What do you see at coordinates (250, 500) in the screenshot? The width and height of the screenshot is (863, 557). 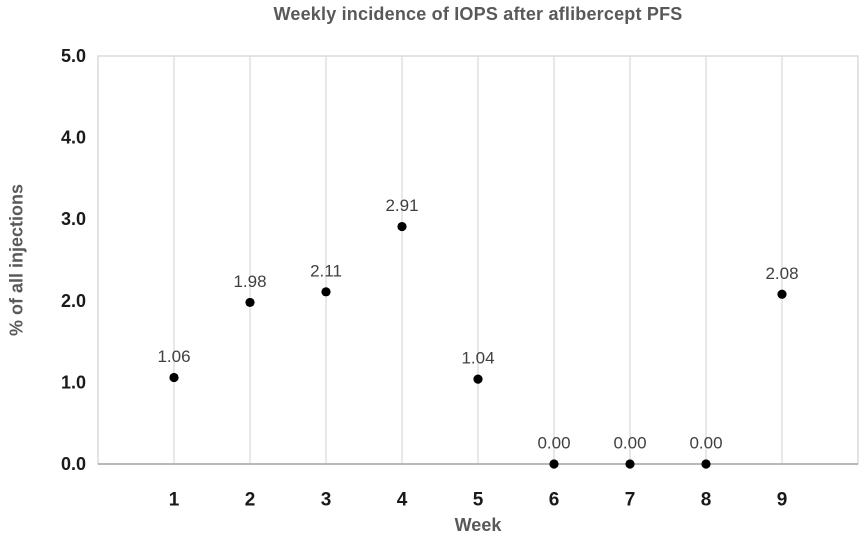 I see `x-tick-label: 2` at bounding box center [250, 500].